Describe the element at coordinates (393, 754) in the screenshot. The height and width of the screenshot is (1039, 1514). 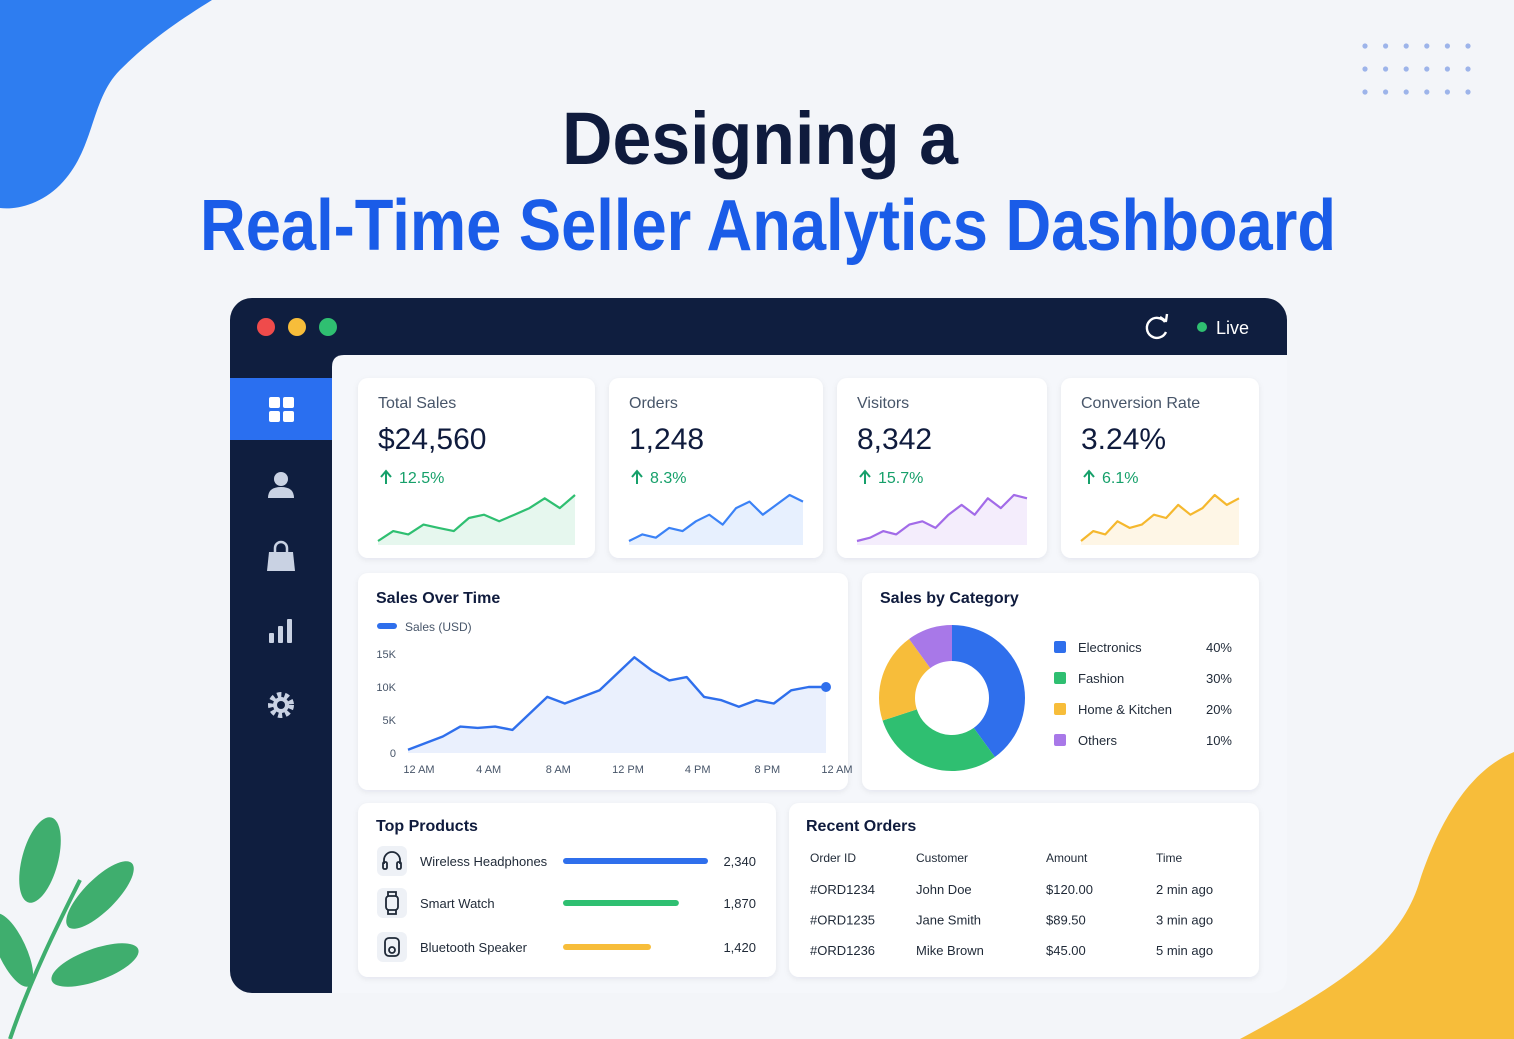
I see `y-tick-label: 0` at that location.